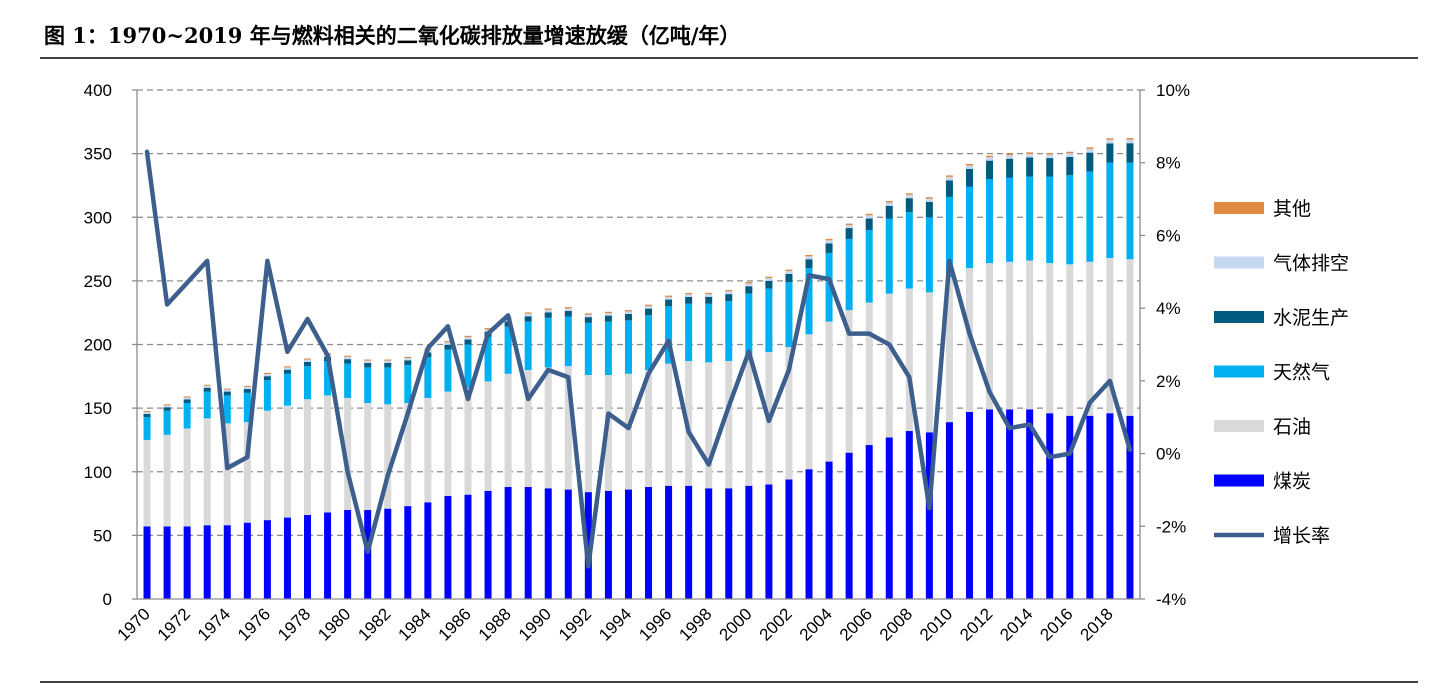 This screenshot has height=690, width=1445. I want to click on y2-tick-label: -2%, so click(1171, 526).